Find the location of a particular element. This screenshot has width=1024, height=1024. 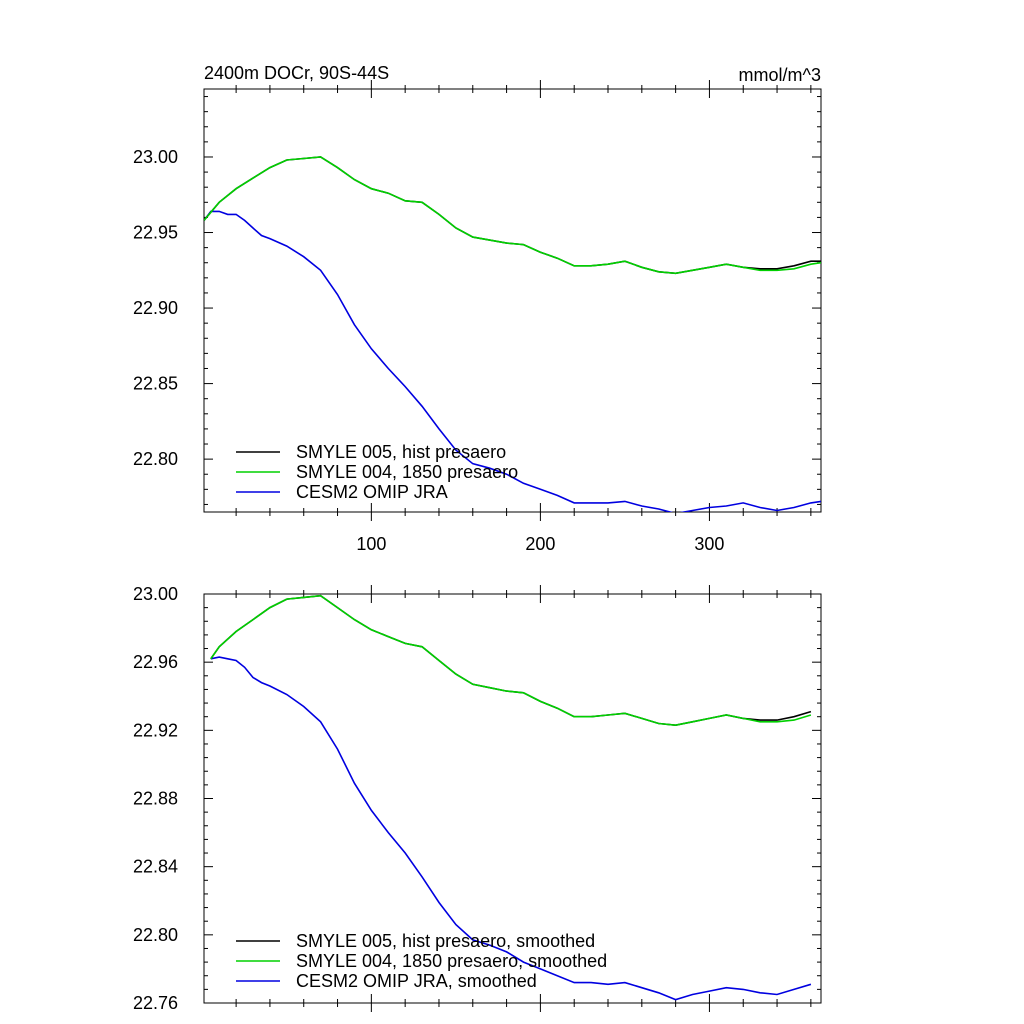

y-tick-label: 22.96 is located at coordinates (155, 662).